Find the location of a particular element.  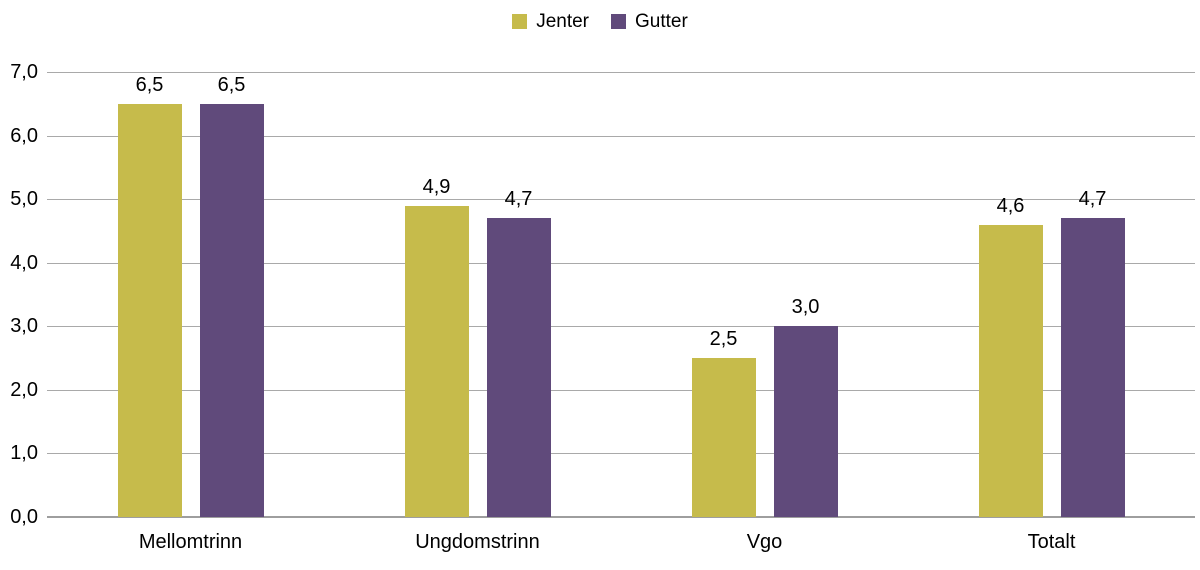

y-axis-tick-label: 1,0 is located at coordinates (24, 453).